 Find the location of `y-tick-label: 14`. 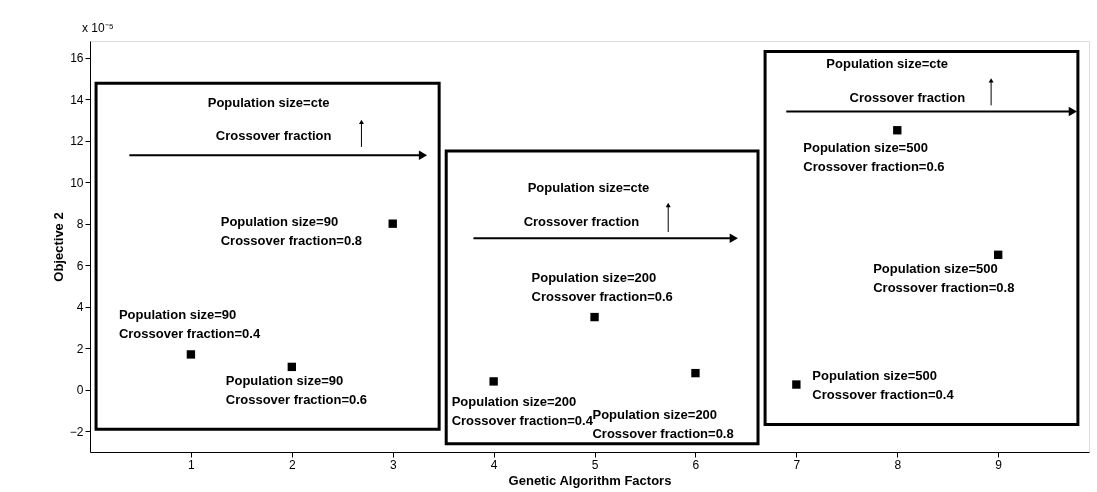

y-tick-label: 14 is located at coordinates (77, 99).